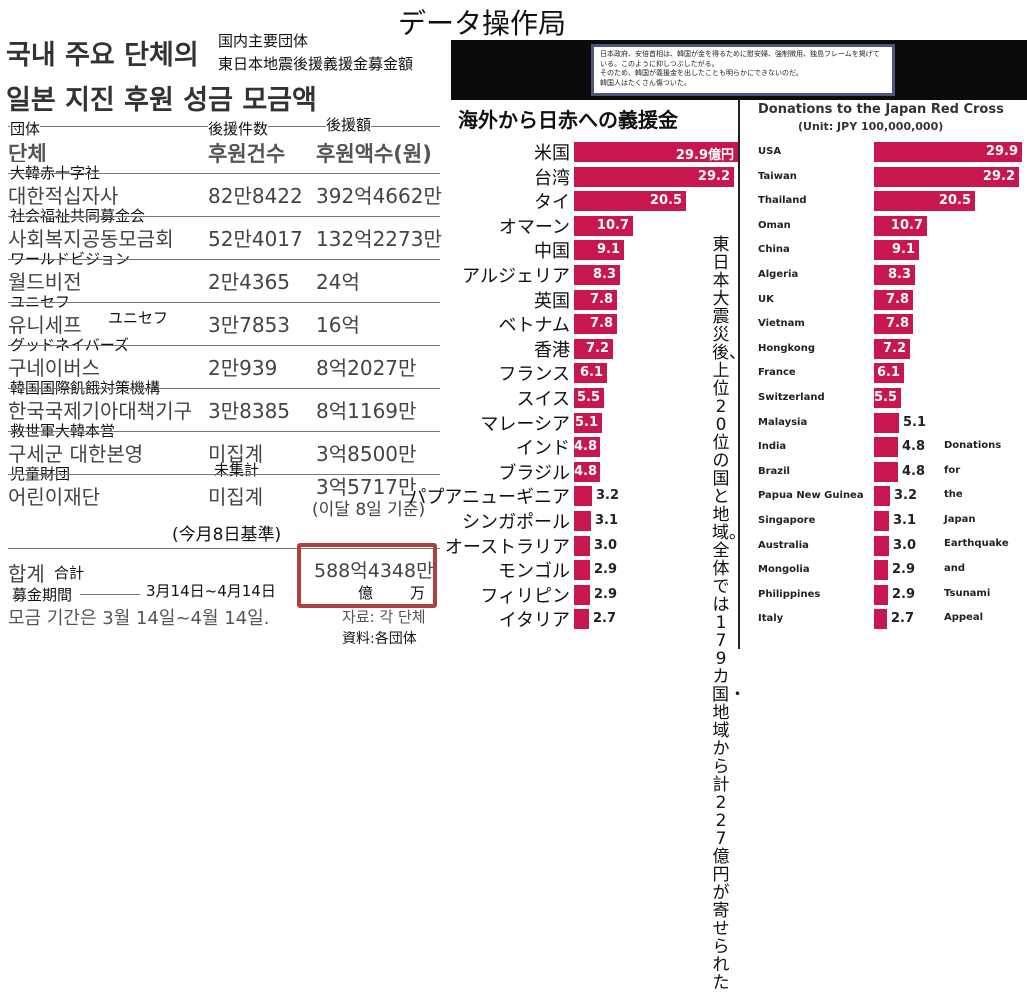 The width and height of the screenshot is (1027, 993). Describe the element at coordinates (374, 571) in the screenshot. I see `total-amount: 588억4348만` at that location.